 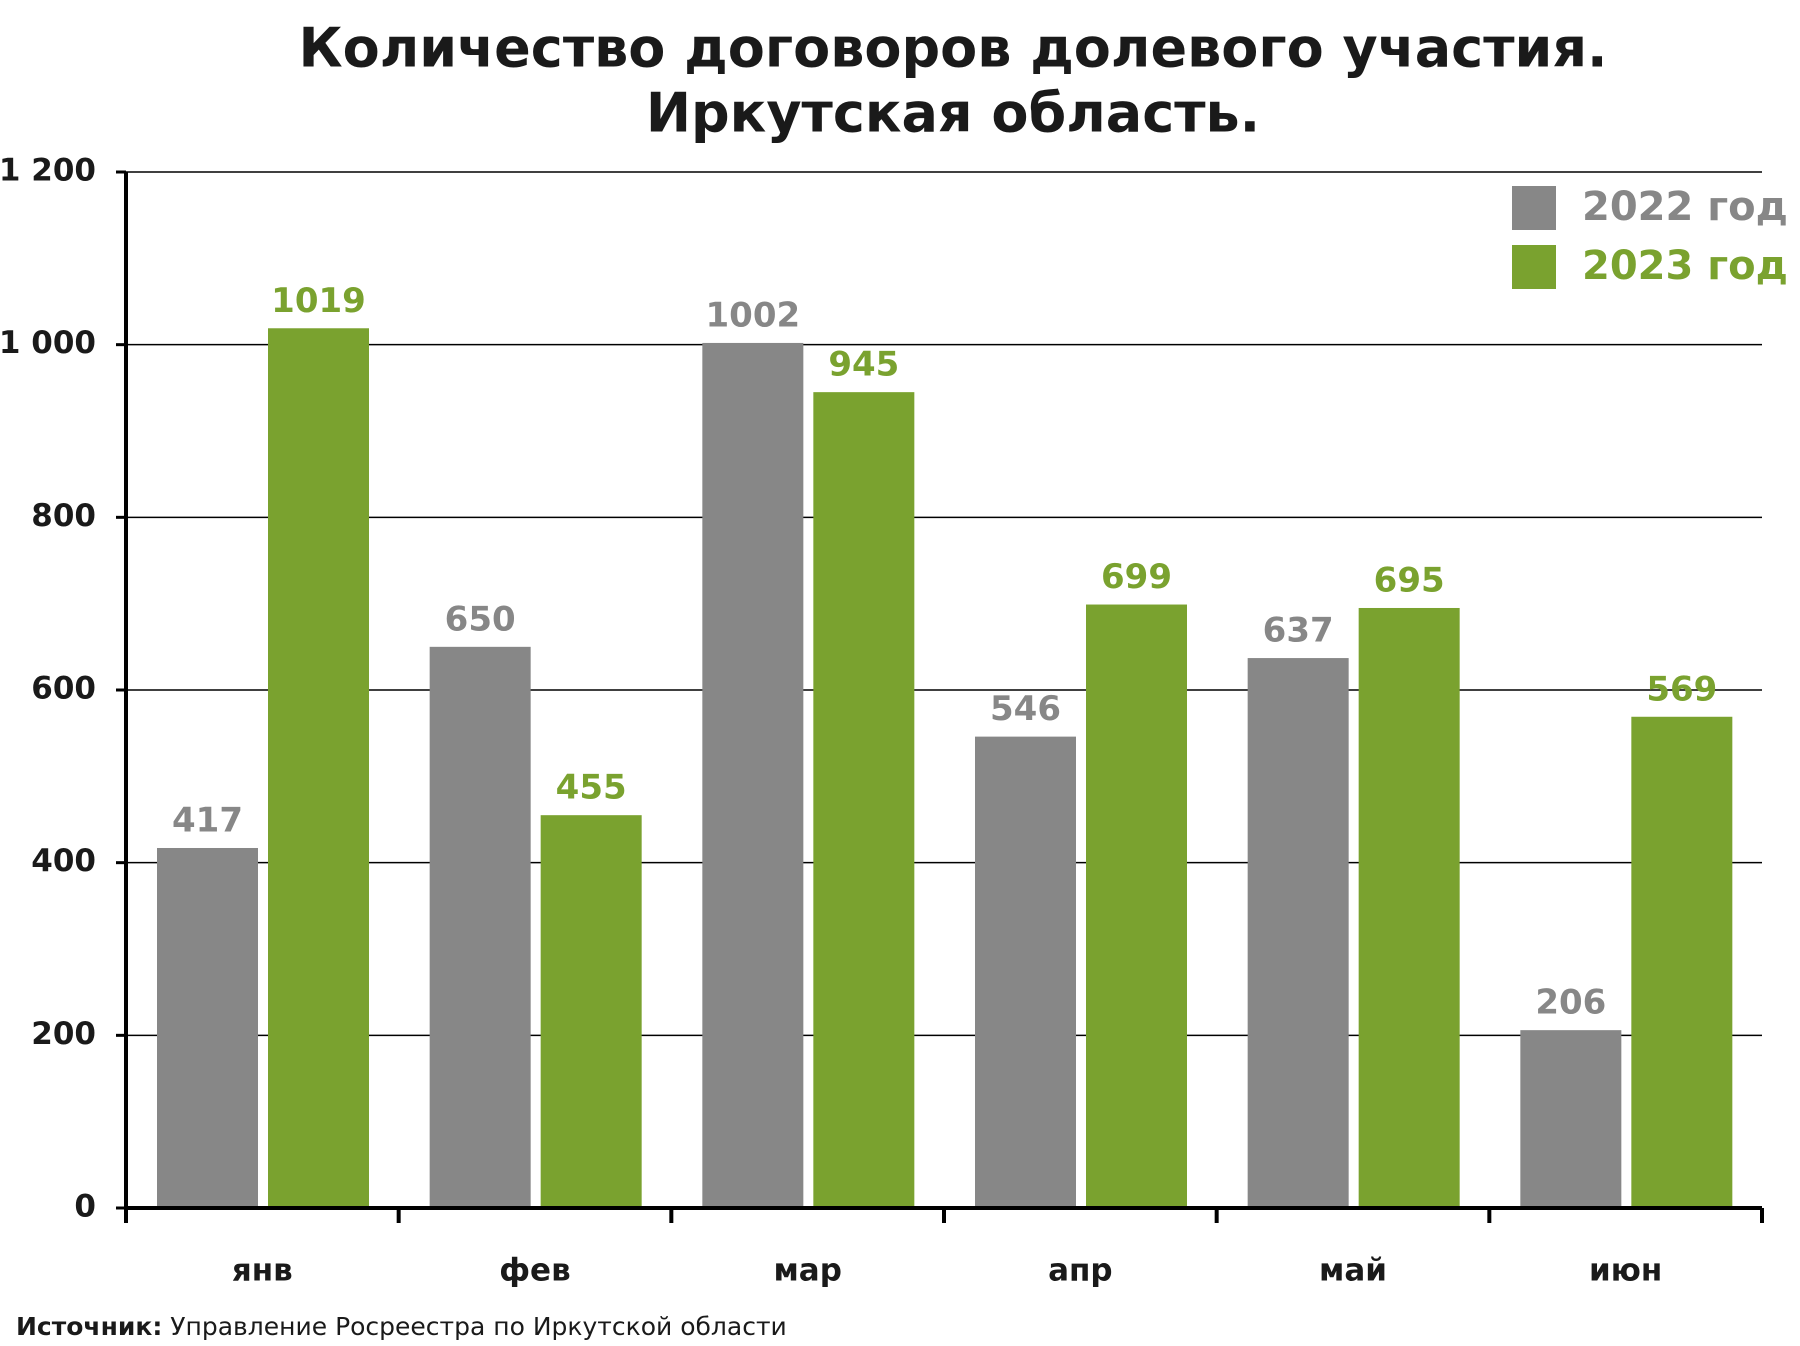 I want to click on y-tick-label: 600, so click(x=63, y=689).